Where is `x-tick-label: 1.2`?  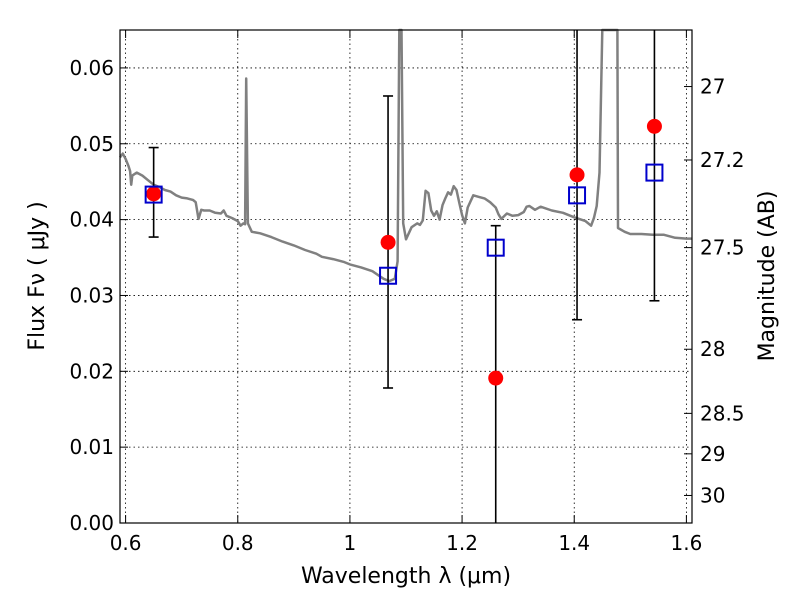
x-tick-label: 1.2 is located at coordinates (462, 543).